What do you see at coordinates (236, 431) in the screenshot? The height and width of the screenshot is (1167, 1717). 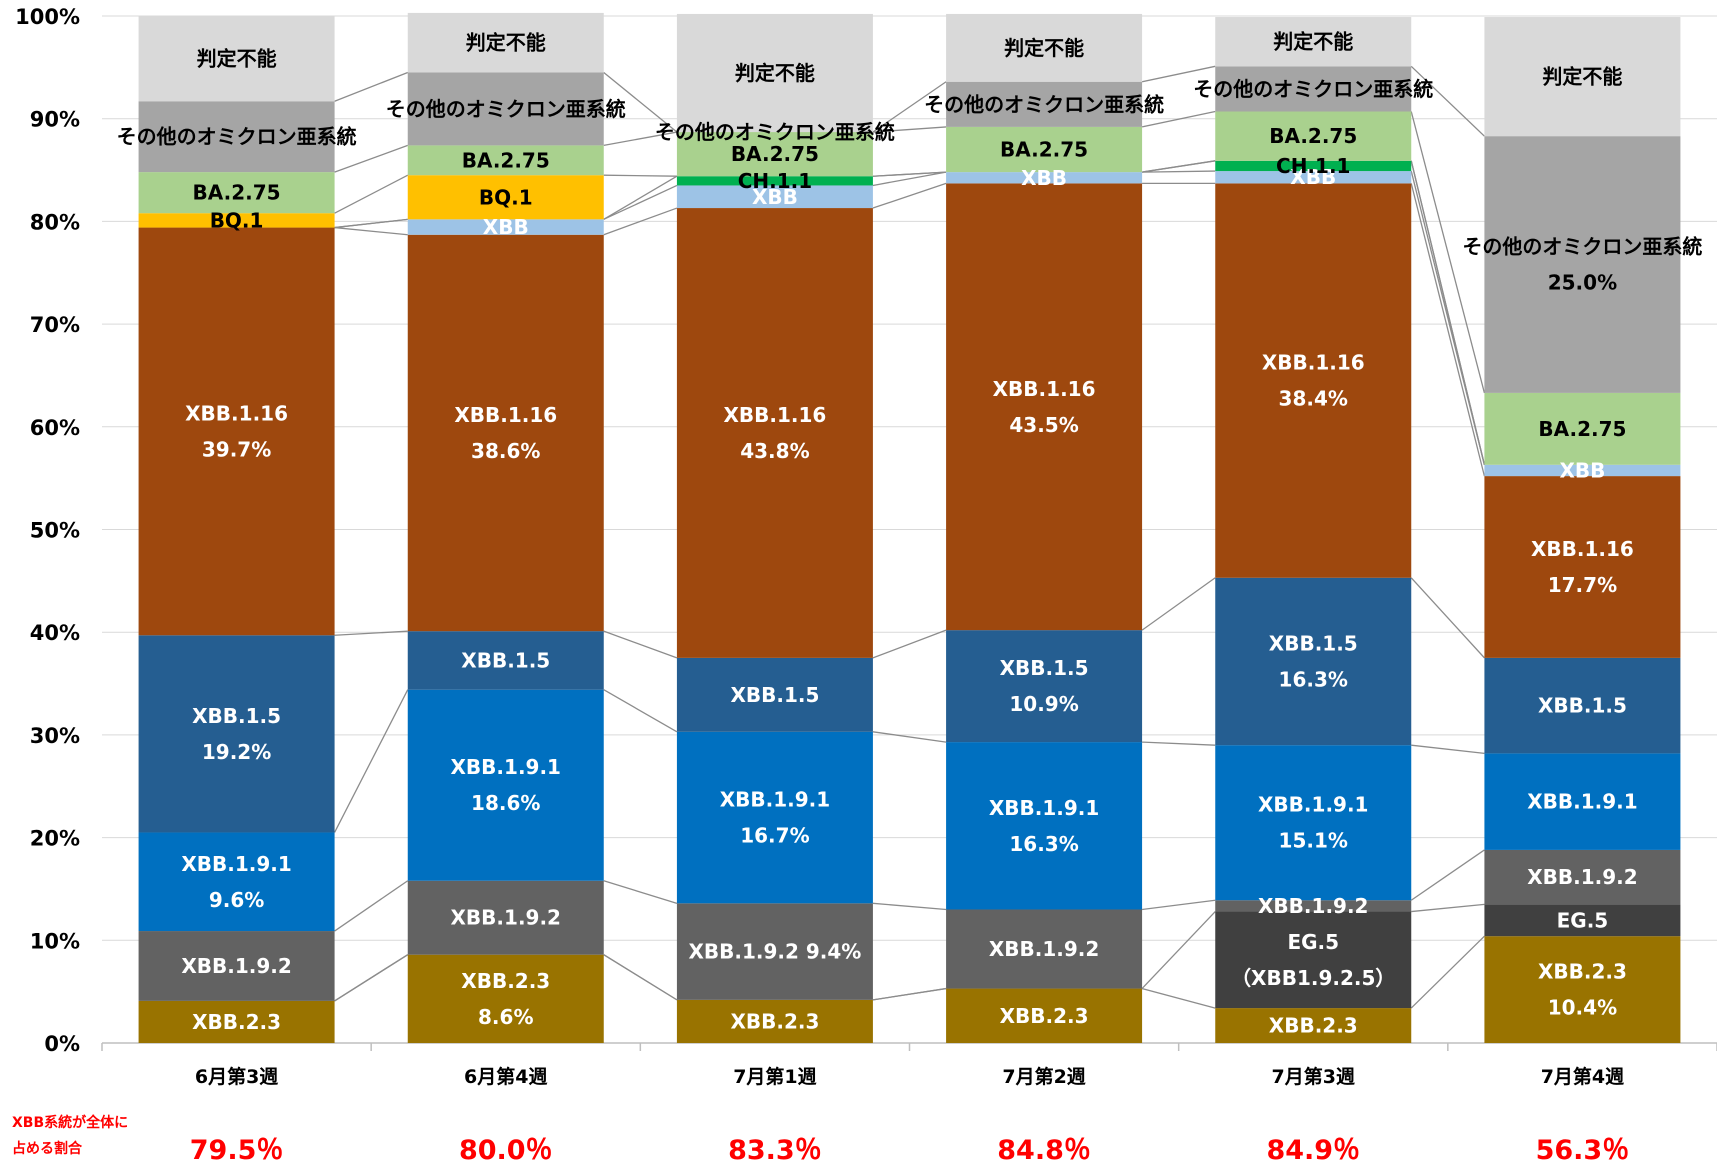 I see `data-label-xbb116: XBB.1.16 39.7%` at bounding box center [236, 431].